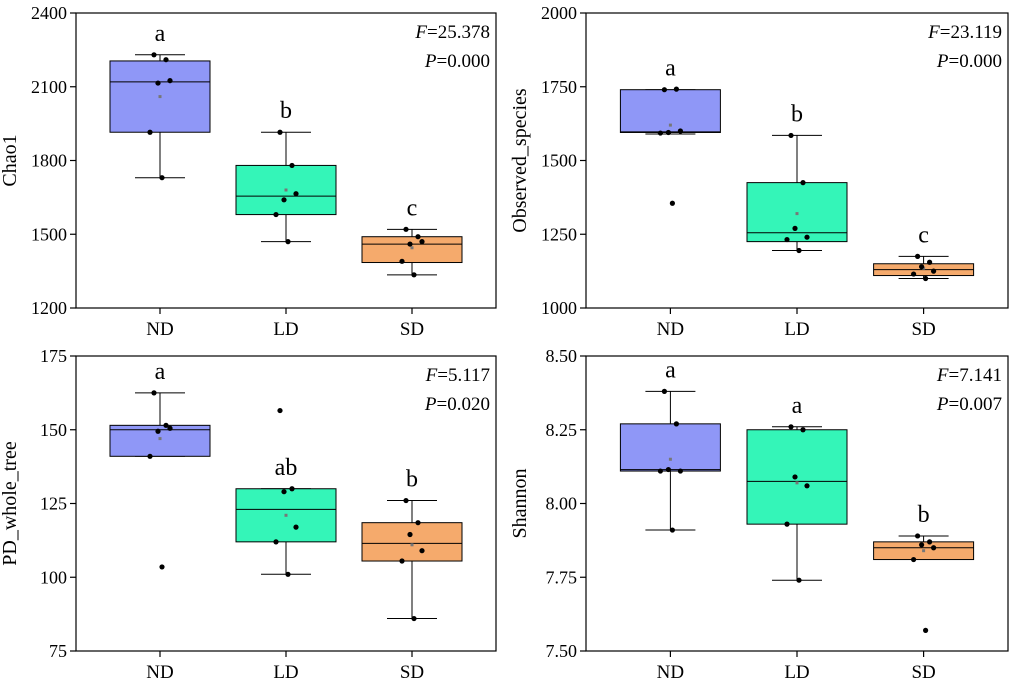  I want to click on y-tick-label: 2100, so click(49, 87).